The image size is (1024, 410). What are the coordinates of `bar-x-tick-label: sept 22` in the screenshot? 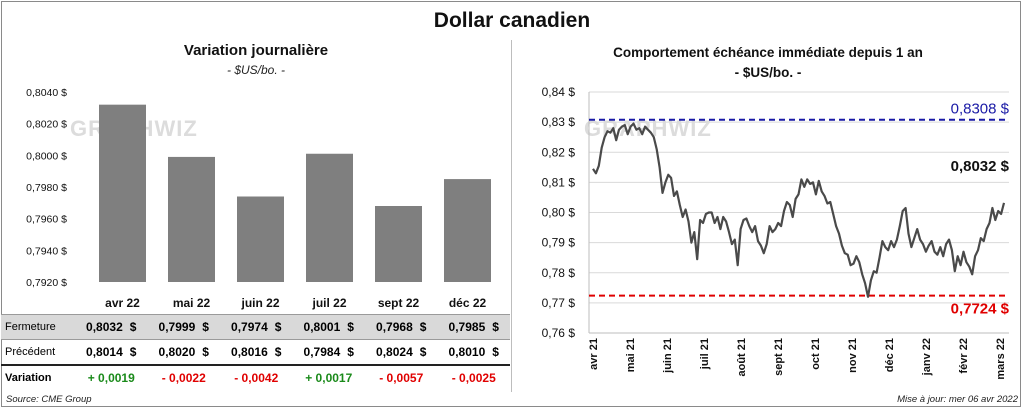 It's located at (399, 303).